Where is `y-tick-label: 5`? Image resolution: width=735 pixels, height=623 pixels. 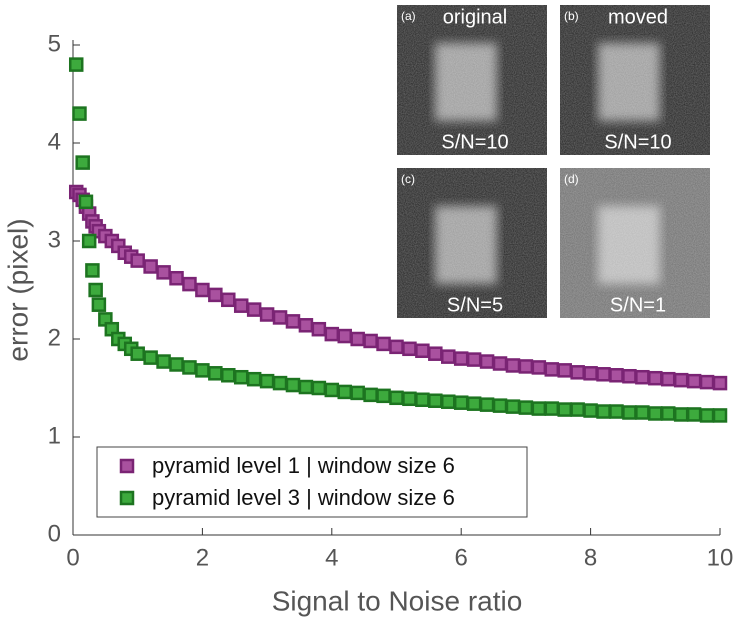
y-tick-label: 5 is located at coordinates (54, 43).